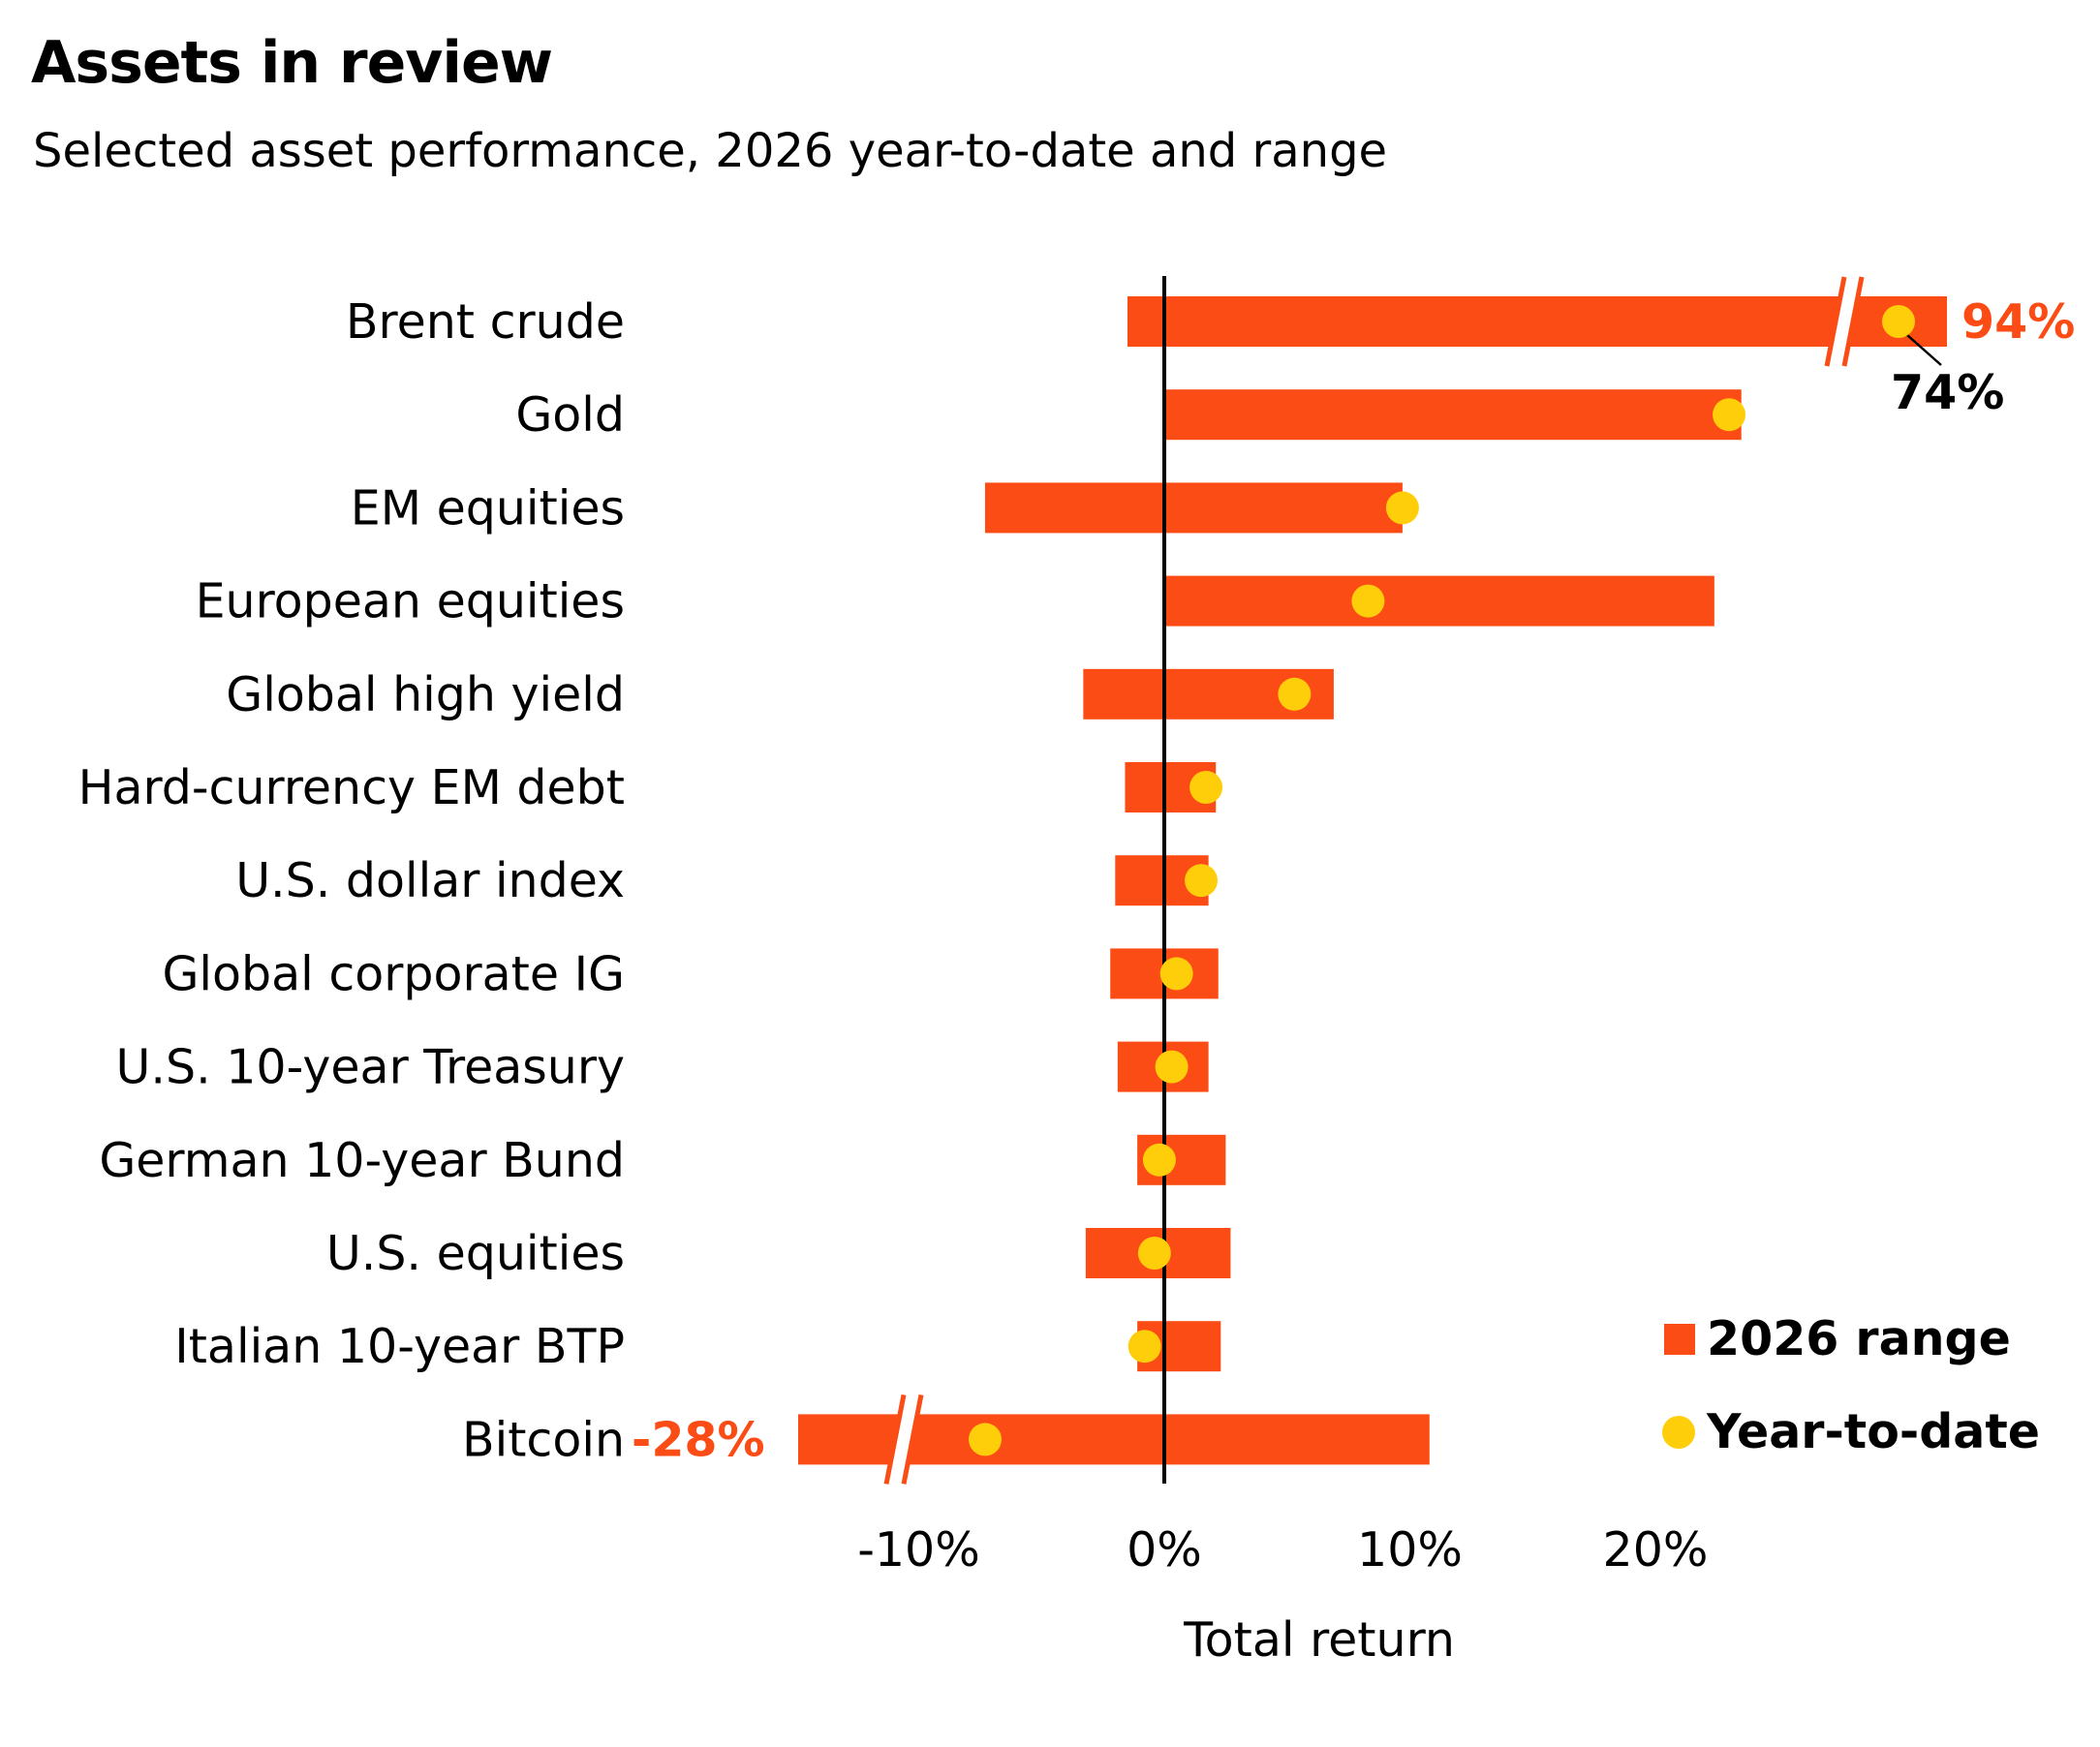 The width and height of the screenshot is (2100, 1747). Describe the element at coordinates (1851, 1385) in the screenshot. I see `legend: 2026 range Year-to-date` at that location.